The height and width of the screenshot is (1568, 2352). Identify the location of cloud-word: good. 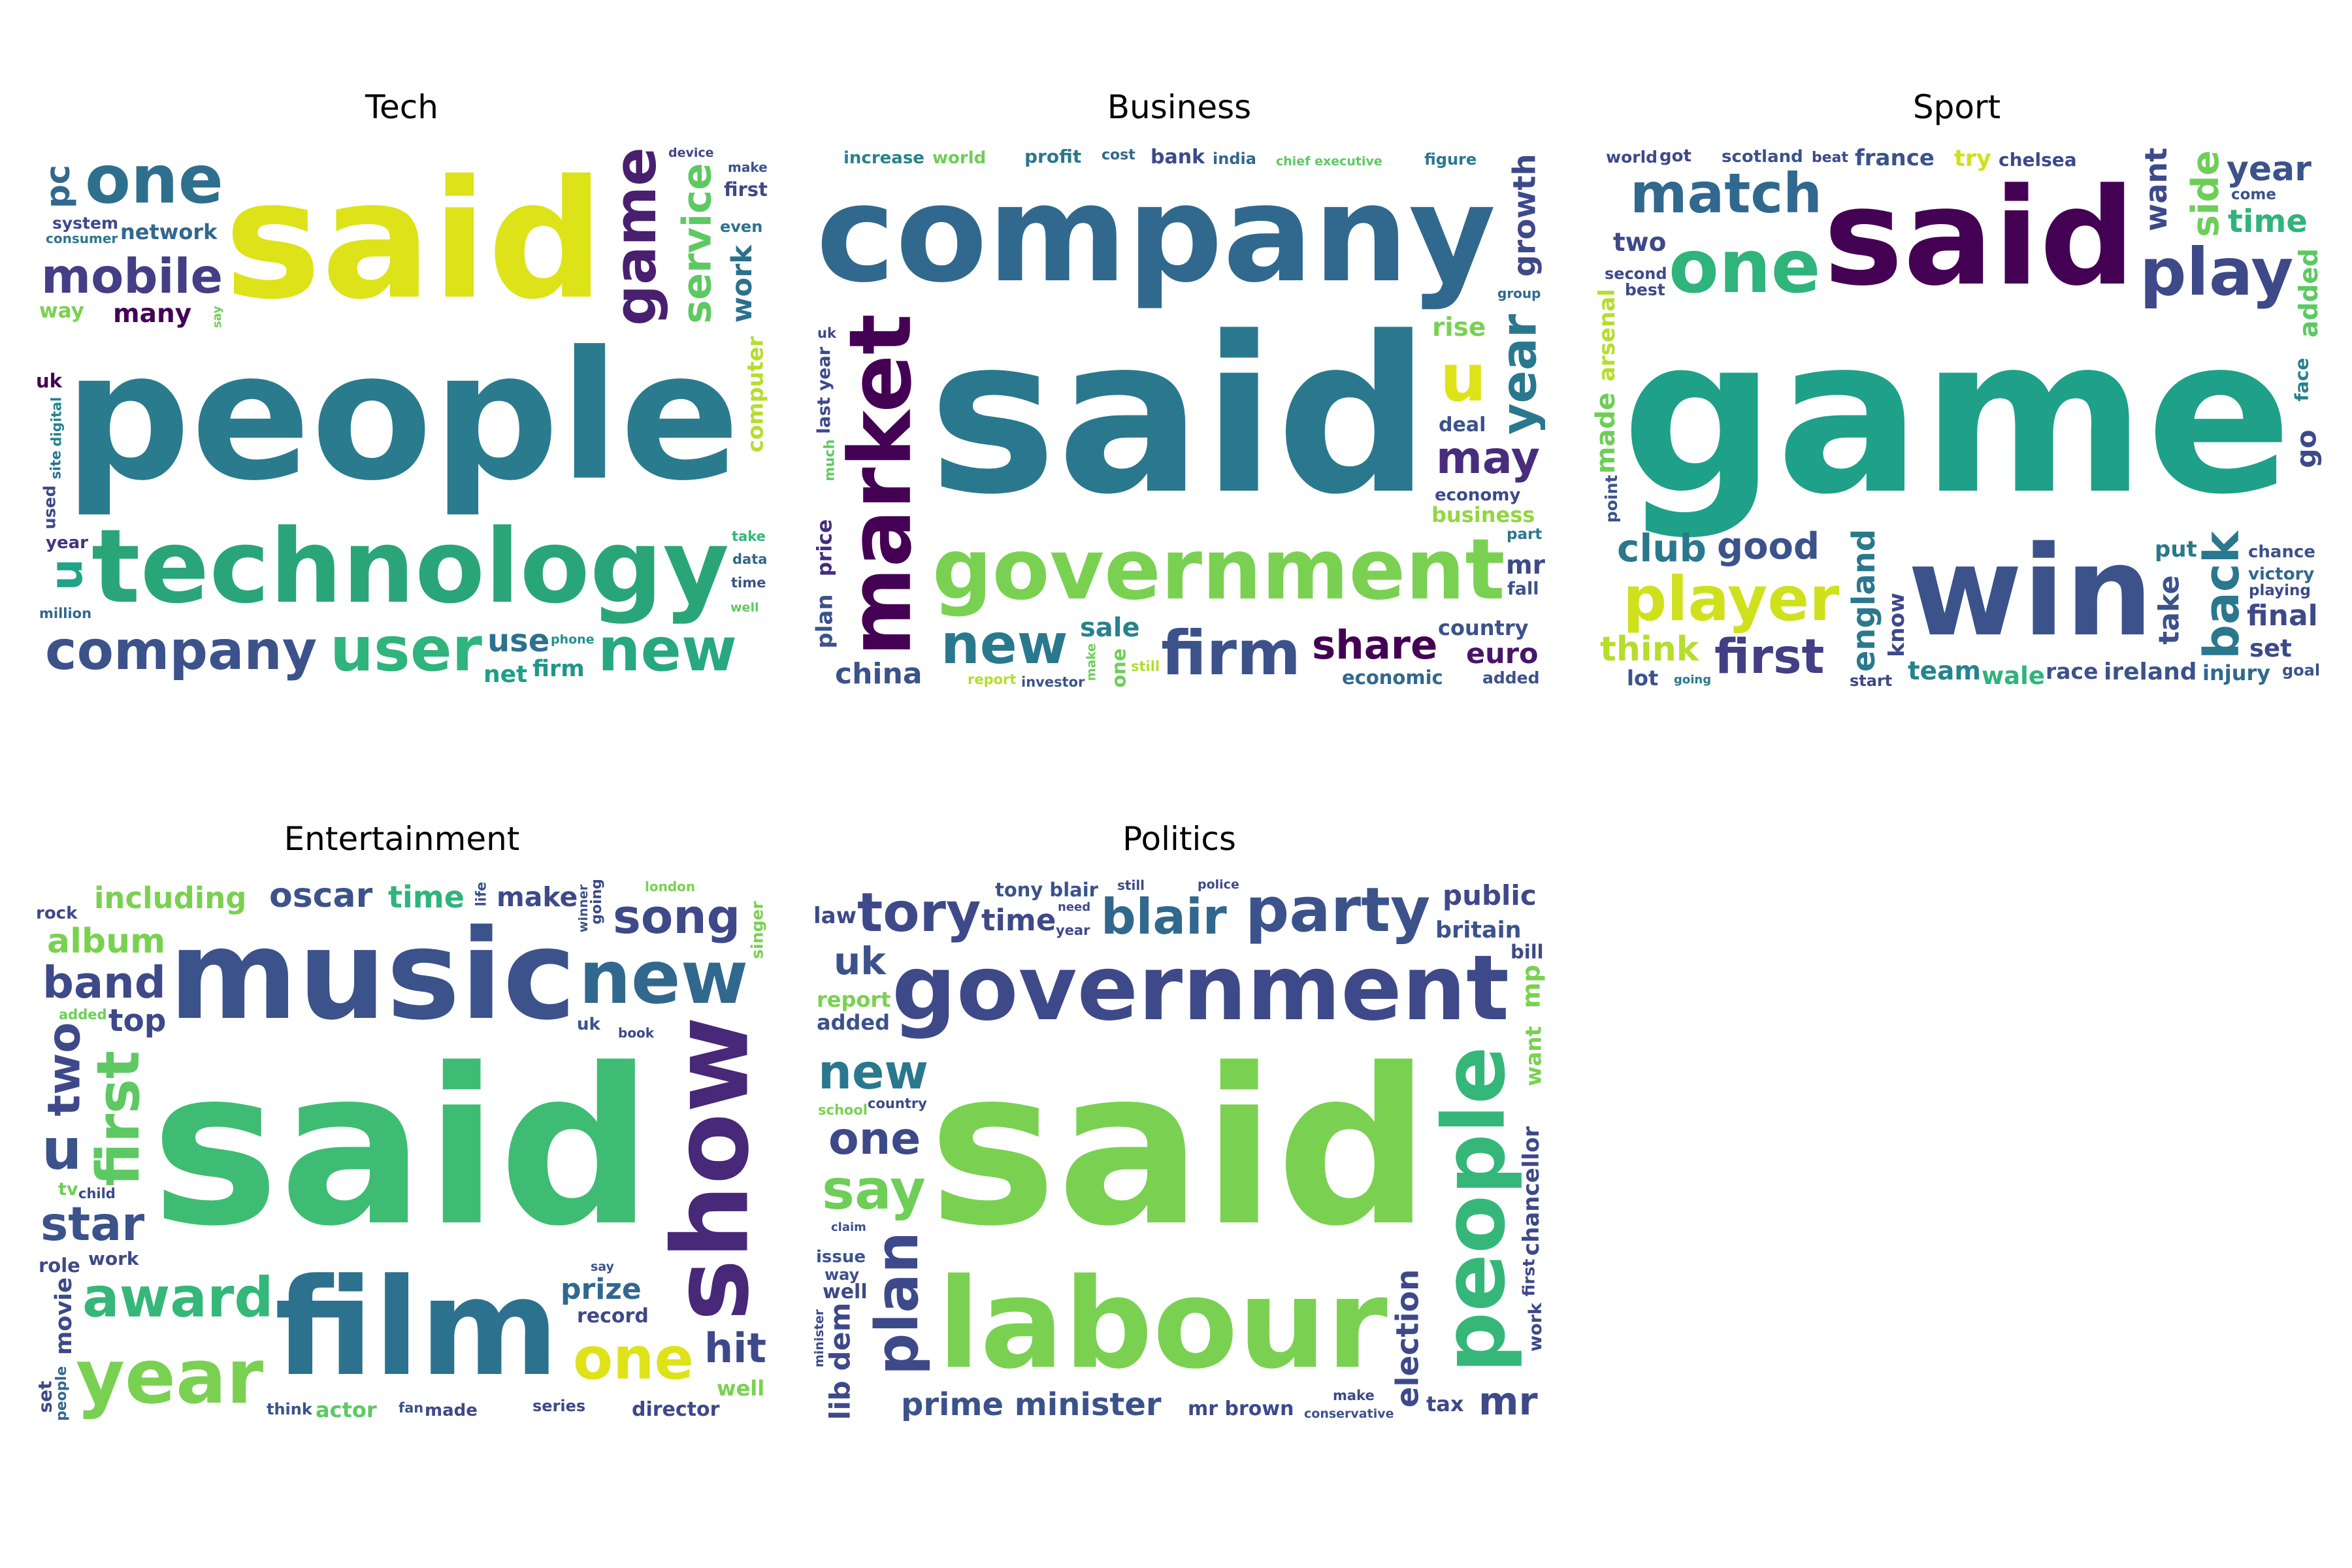
(1768, 546).